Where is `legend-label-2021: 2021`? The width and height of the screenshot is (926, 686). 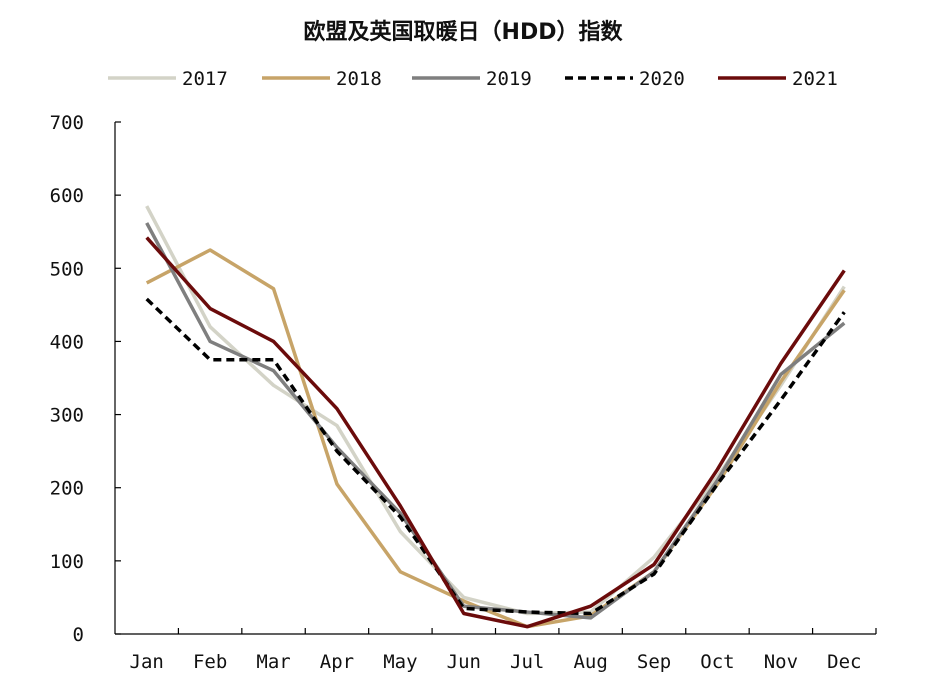 legend-label-2021: 2021 is located at coordinates (815, 79).